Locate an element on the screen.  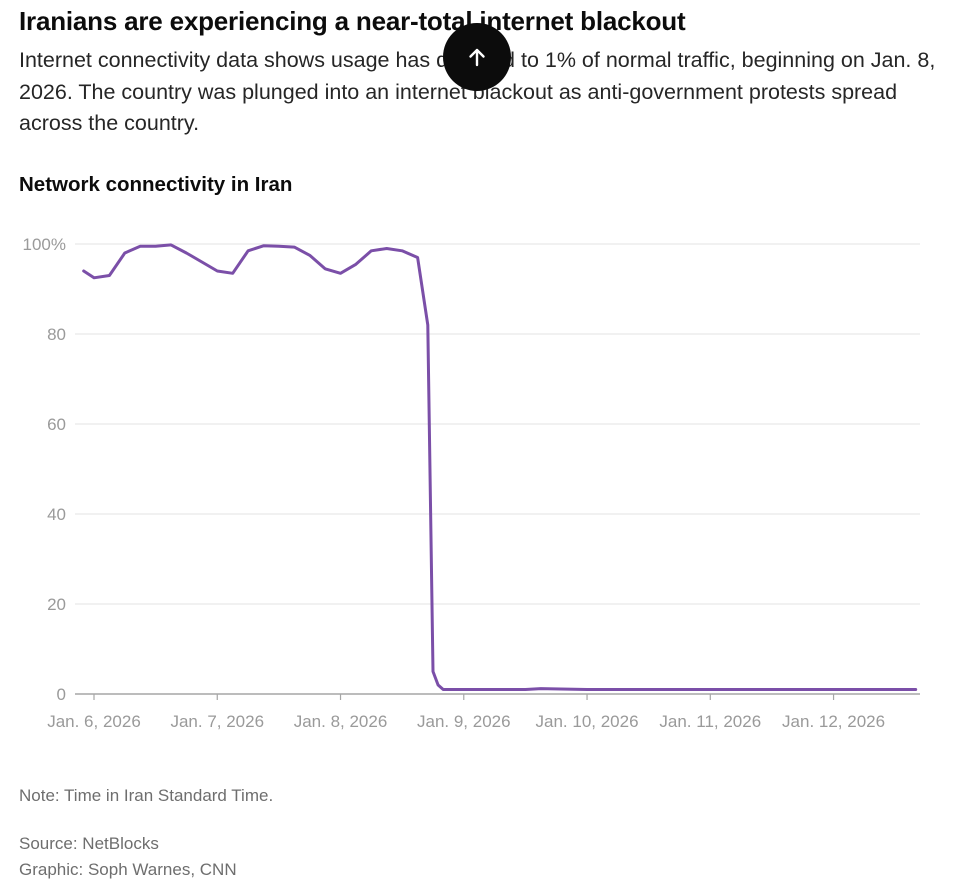
x-tick-label: Jan. 6, 2026 is located at coordinates (94, 721).